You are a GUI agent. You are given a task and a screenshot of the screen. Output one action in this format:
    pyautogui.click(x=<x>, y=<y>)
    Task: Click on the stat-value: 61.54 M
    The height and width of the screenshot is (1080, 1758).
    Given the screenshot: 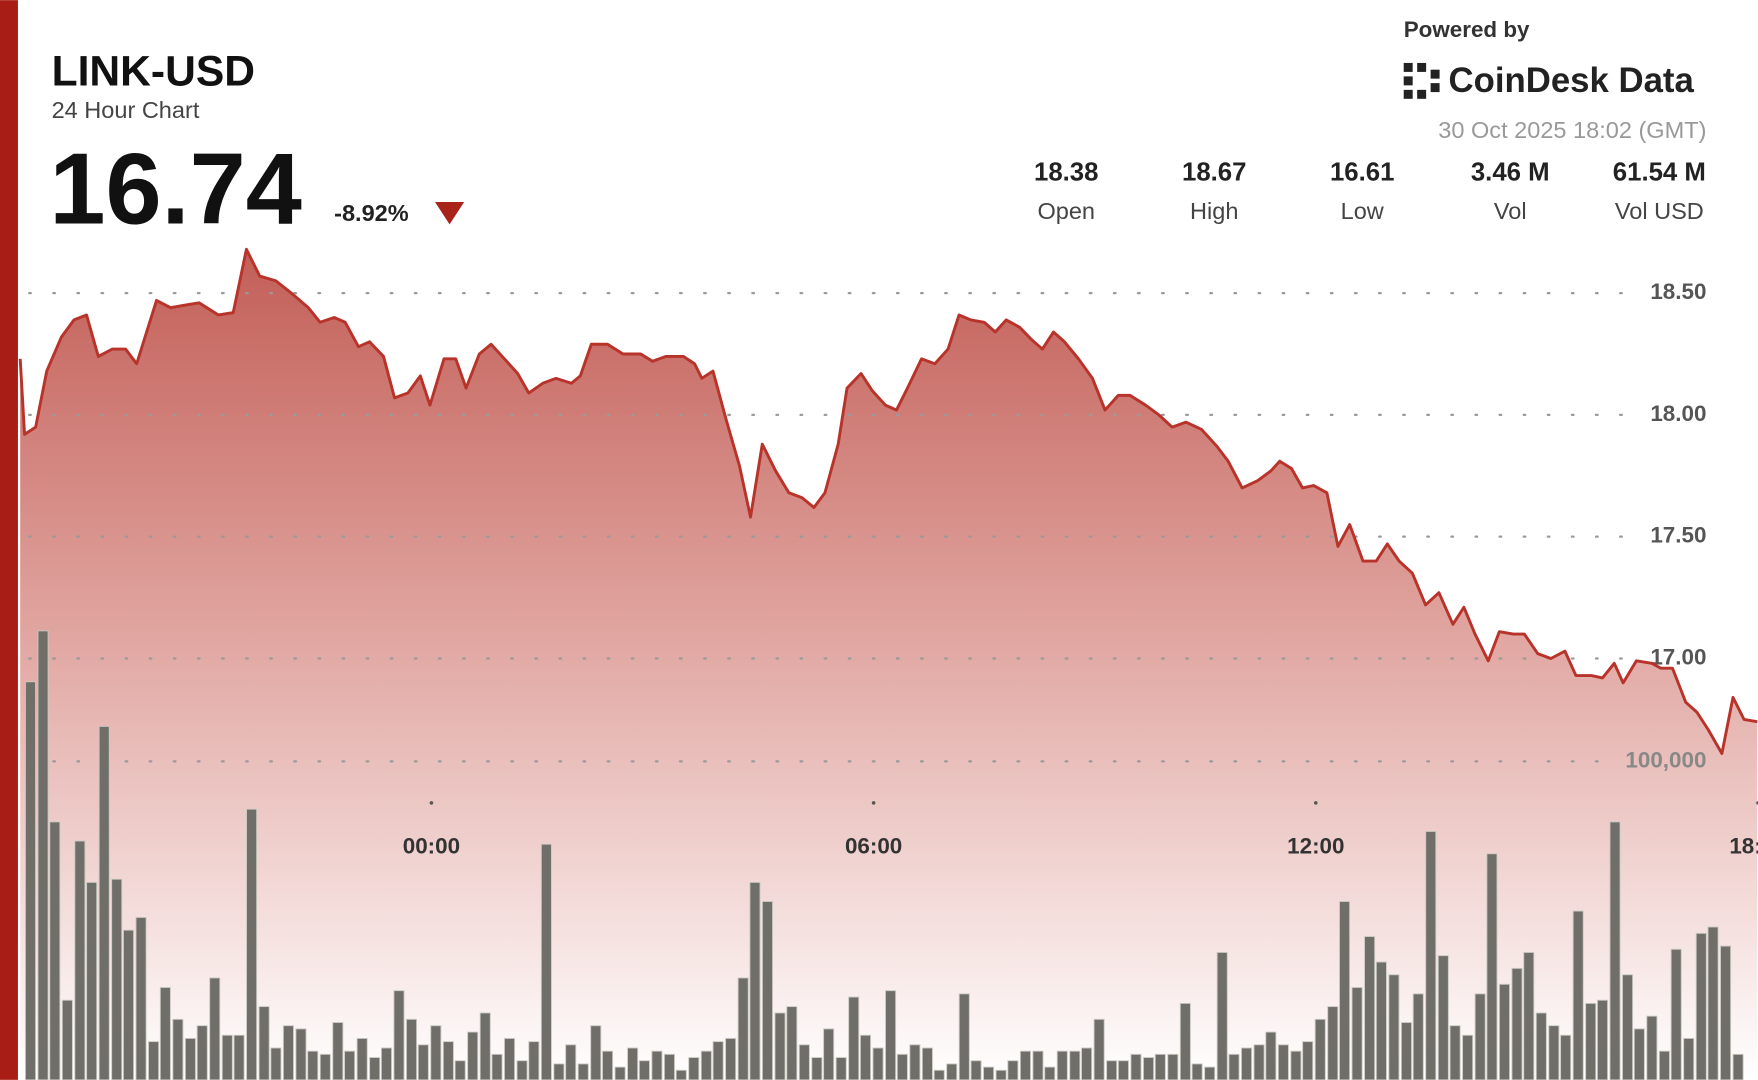 What is the action you would take?
    pyautogui.click(x=1659, y=173)
    